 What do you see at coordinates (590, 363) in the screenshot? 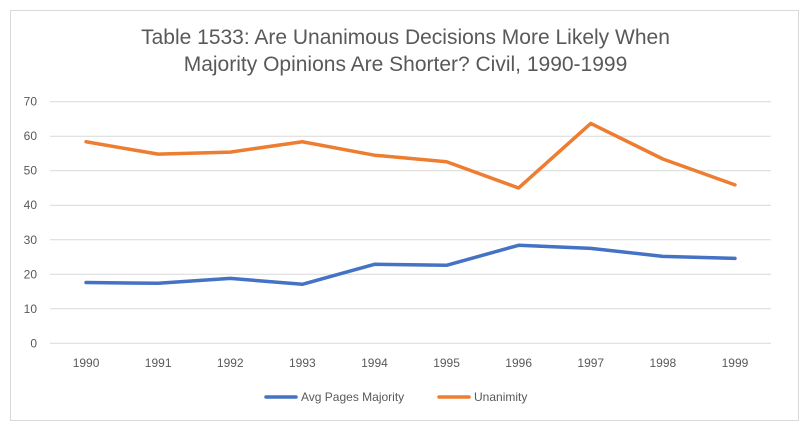
I see `x-tick-label: 1997` at bounding box center [590, 363].